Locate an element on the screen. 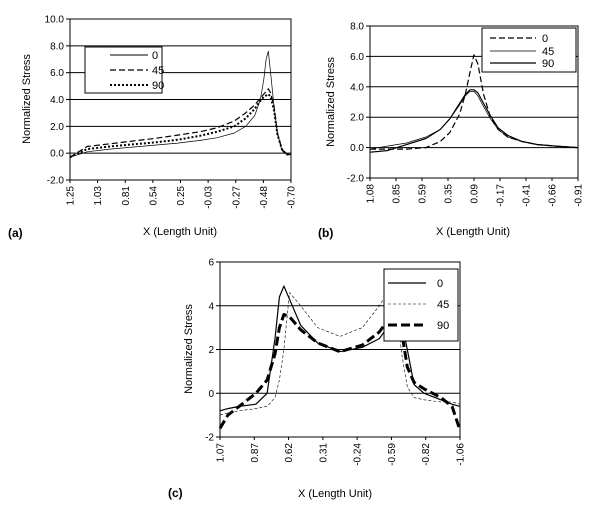 This screenshot has width=600, height=509. y-tick-label-a-6: 10.0 is located at coordinates (55, 20).